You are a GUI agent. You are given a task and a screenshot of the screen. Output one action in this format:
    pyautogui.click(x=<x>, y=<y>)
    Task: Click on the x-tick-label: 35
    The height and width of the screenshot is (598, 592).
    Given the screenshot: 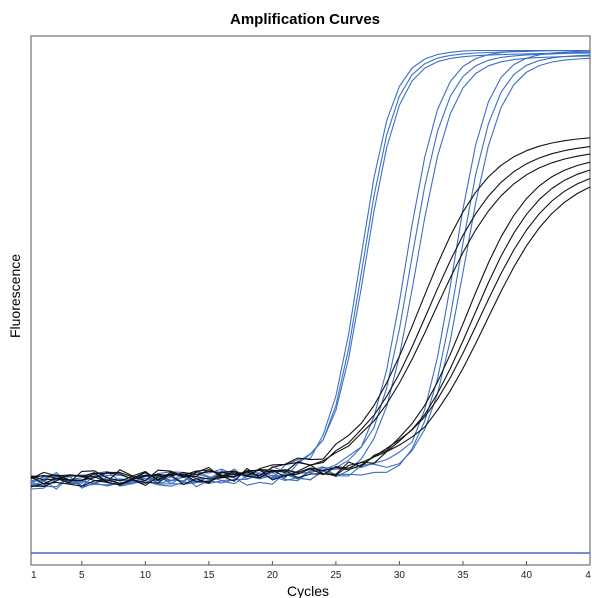 What is the action you would take?
    pyautogui.click(x=463, y=575)
    